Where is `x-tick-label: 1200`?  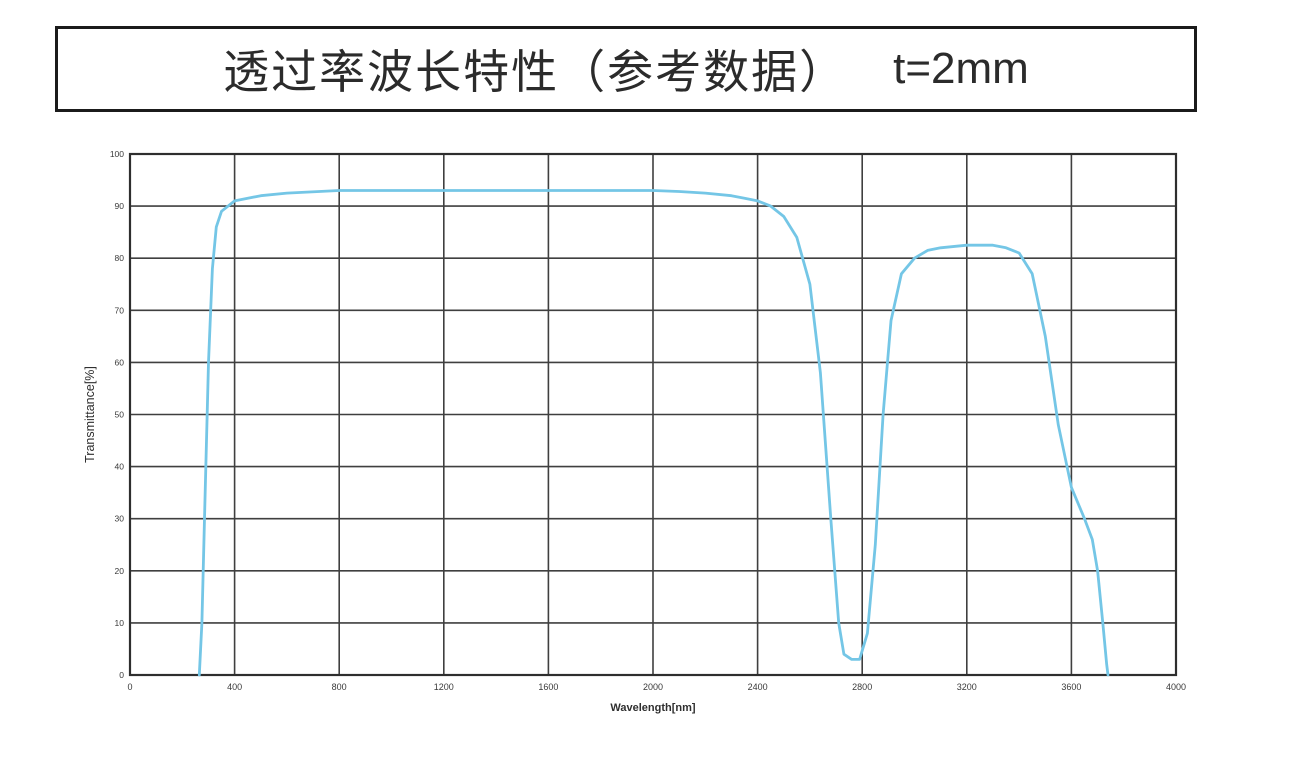
x-tick-label: 1200 is located at coordinates (444, 687).